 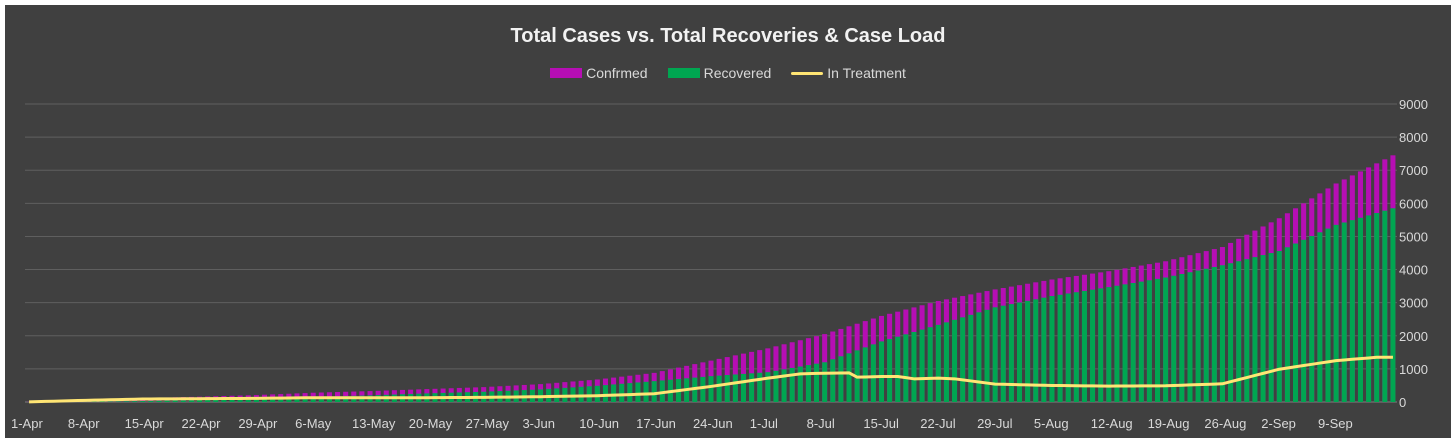 What do you see at coordinates (821, 423) in the screenshot?
I see `x-tick-label: 8-Jul` at bounding box center [821, 423].